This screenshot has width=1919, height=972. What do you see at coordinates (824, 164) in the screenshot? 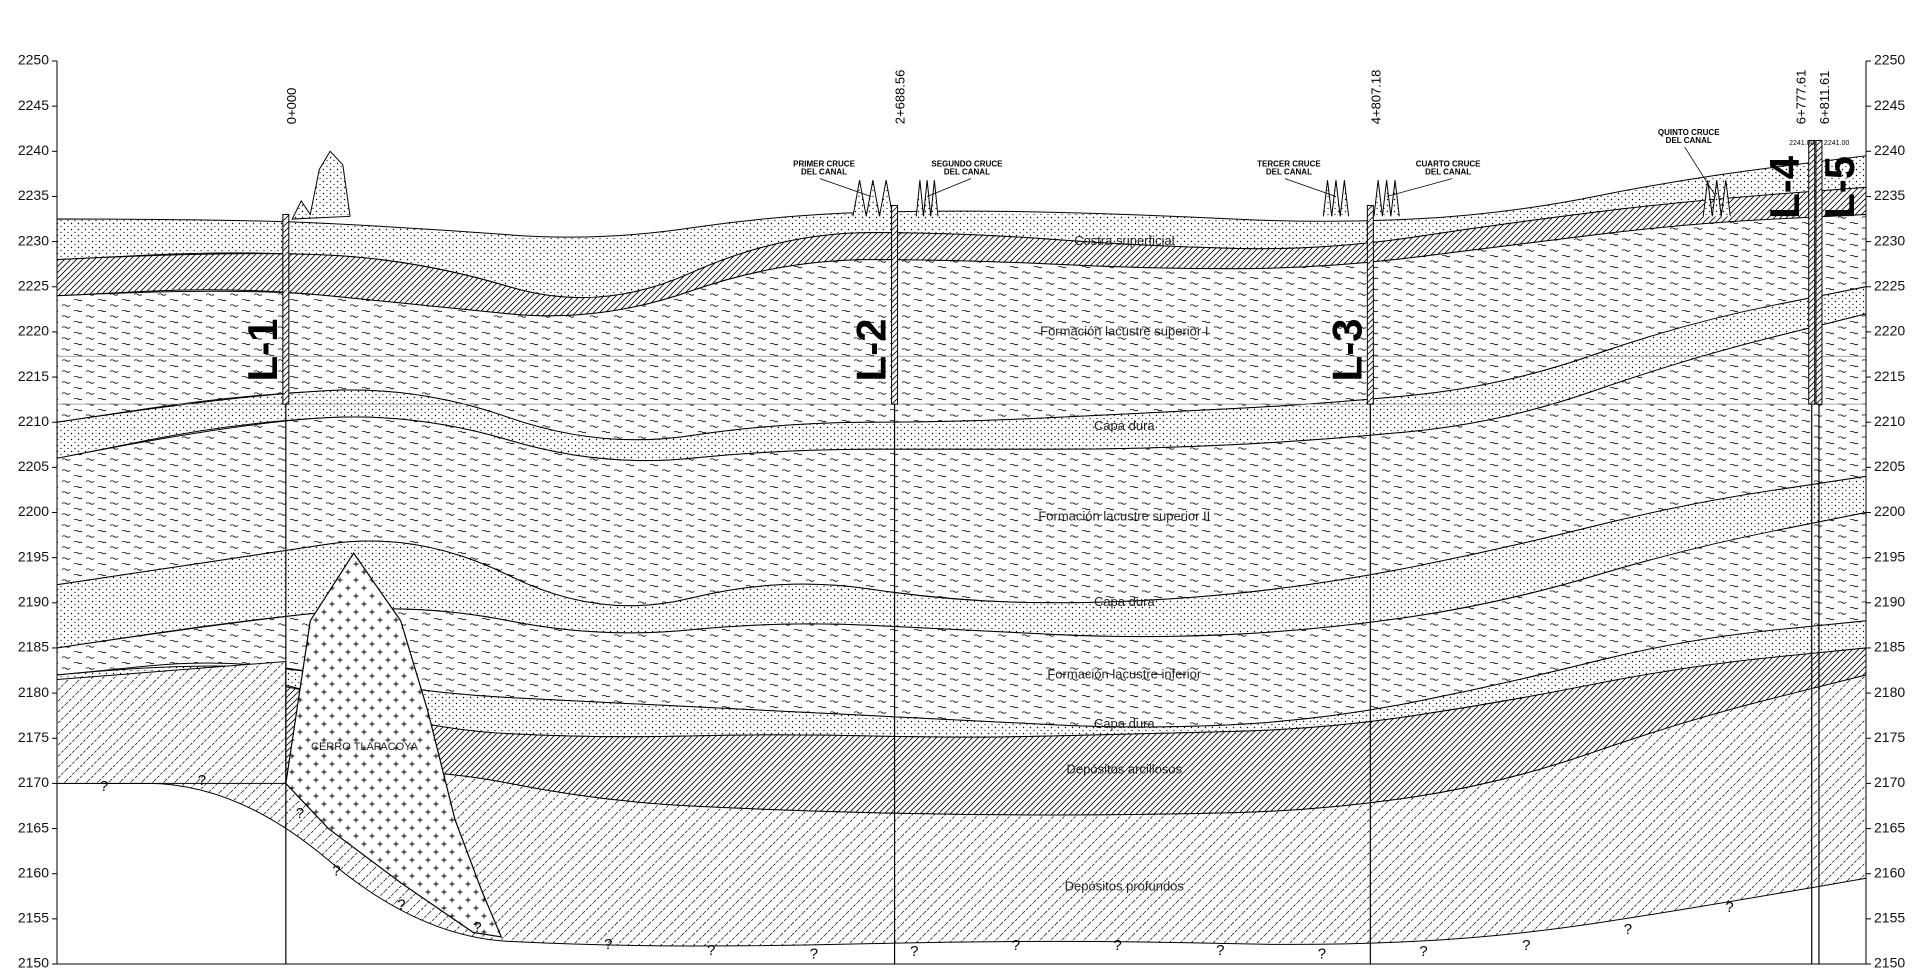
I see `crossing-label: PRIMER CRUCE` at bounding box center [824, 164].